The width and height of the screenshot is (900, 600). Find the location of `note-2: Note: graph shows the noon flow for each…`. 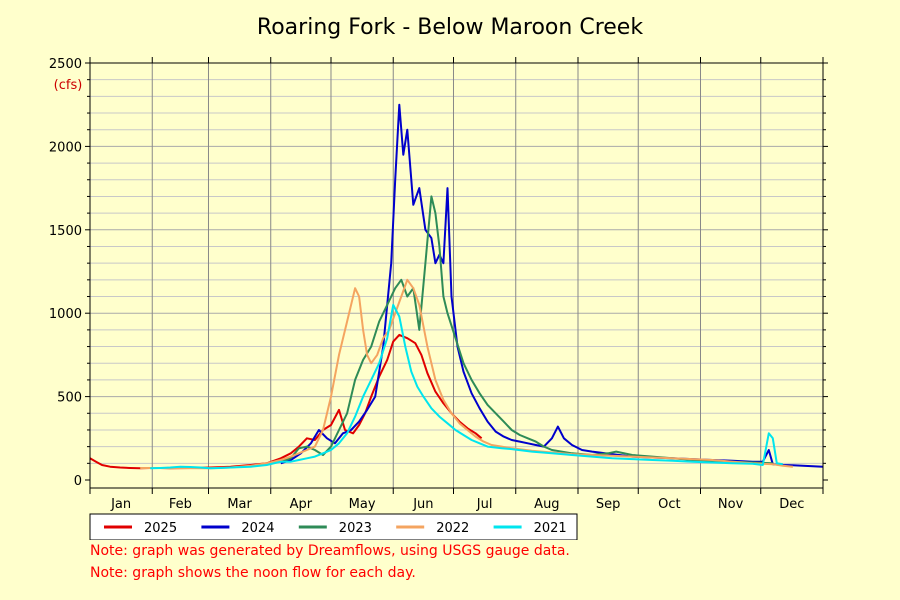

note-2: Note: graph shows the noon flow for each… is located at coordinates (253, 573).